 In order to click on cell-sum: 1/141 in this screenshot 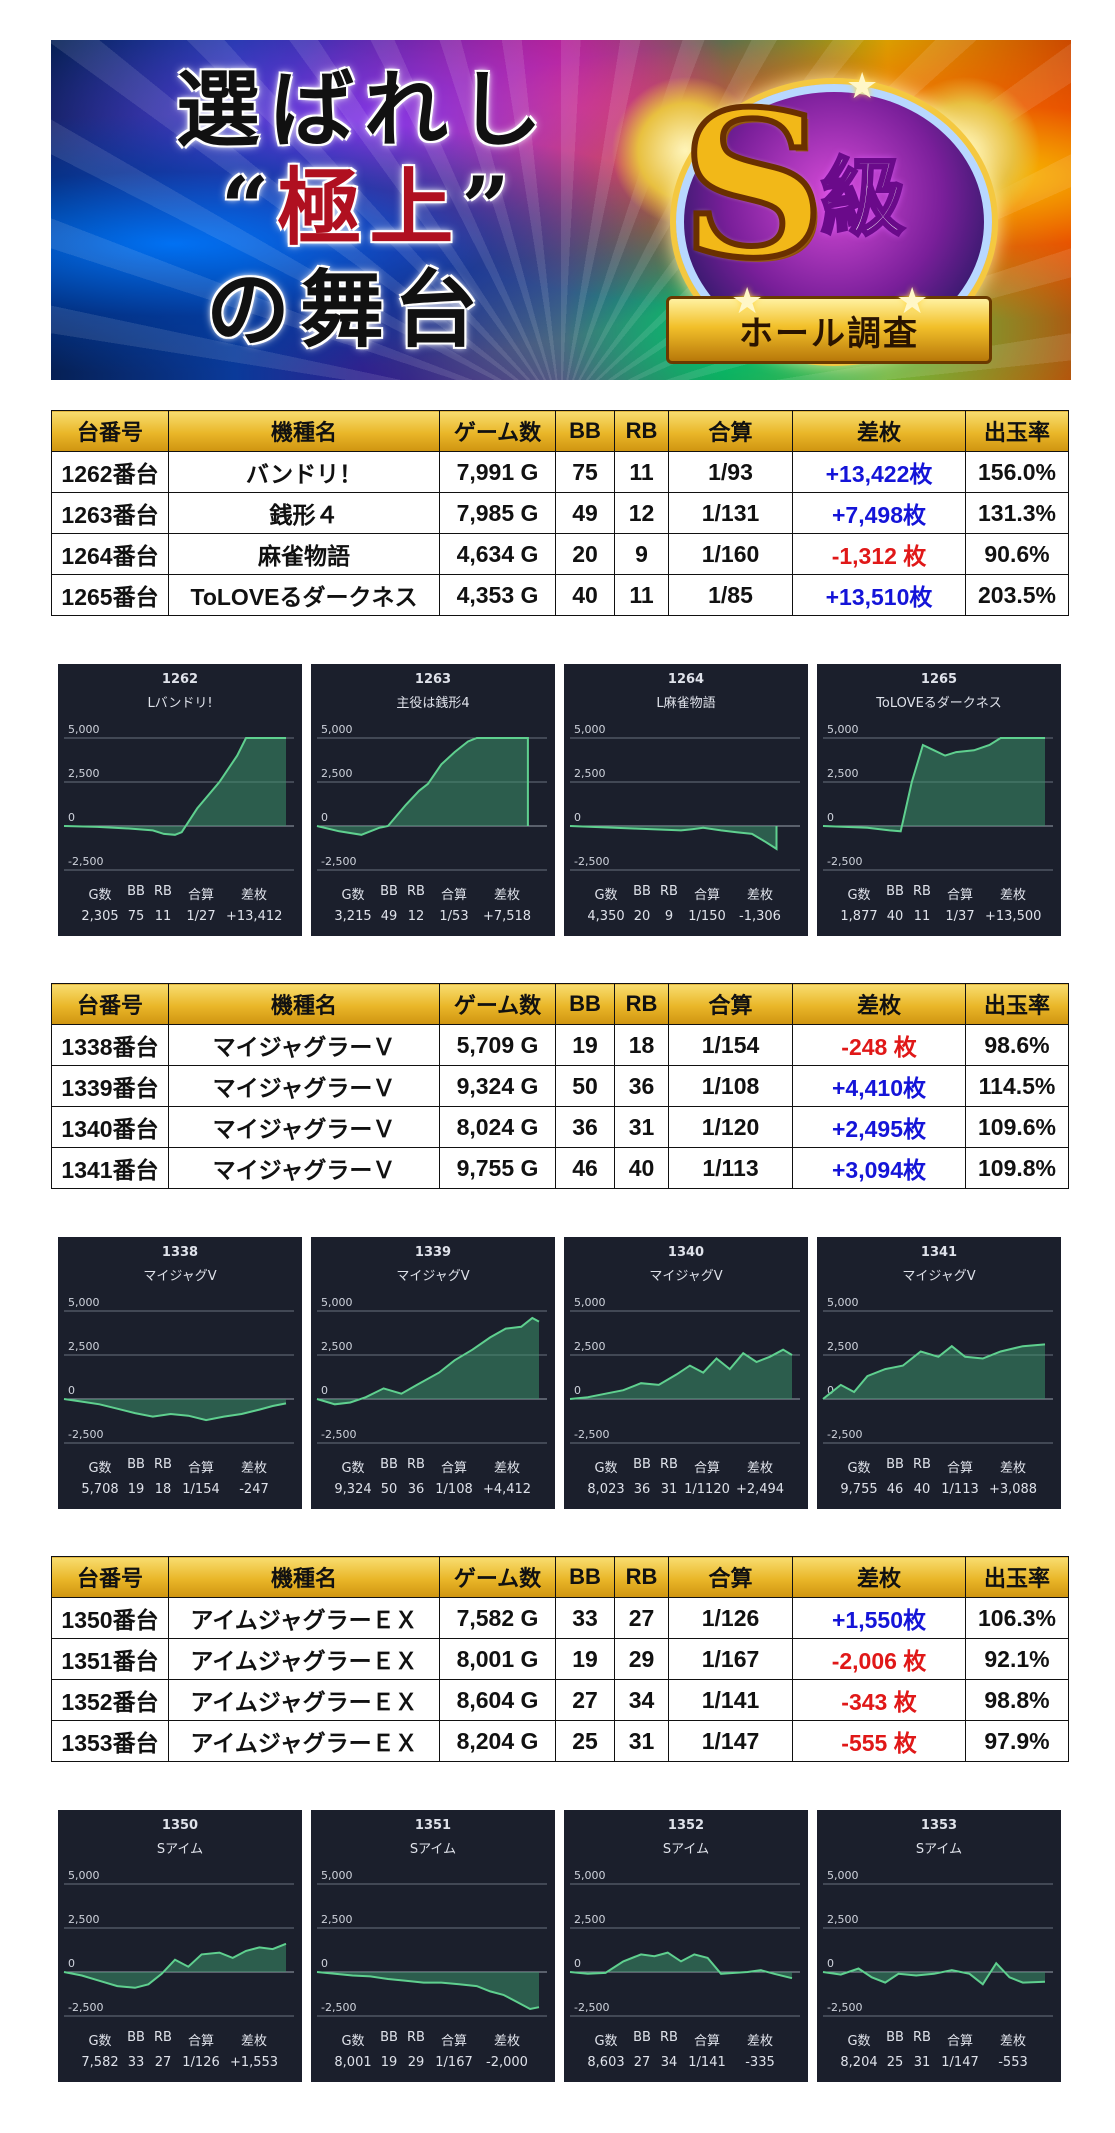, I will do `click(730, 1700)`.